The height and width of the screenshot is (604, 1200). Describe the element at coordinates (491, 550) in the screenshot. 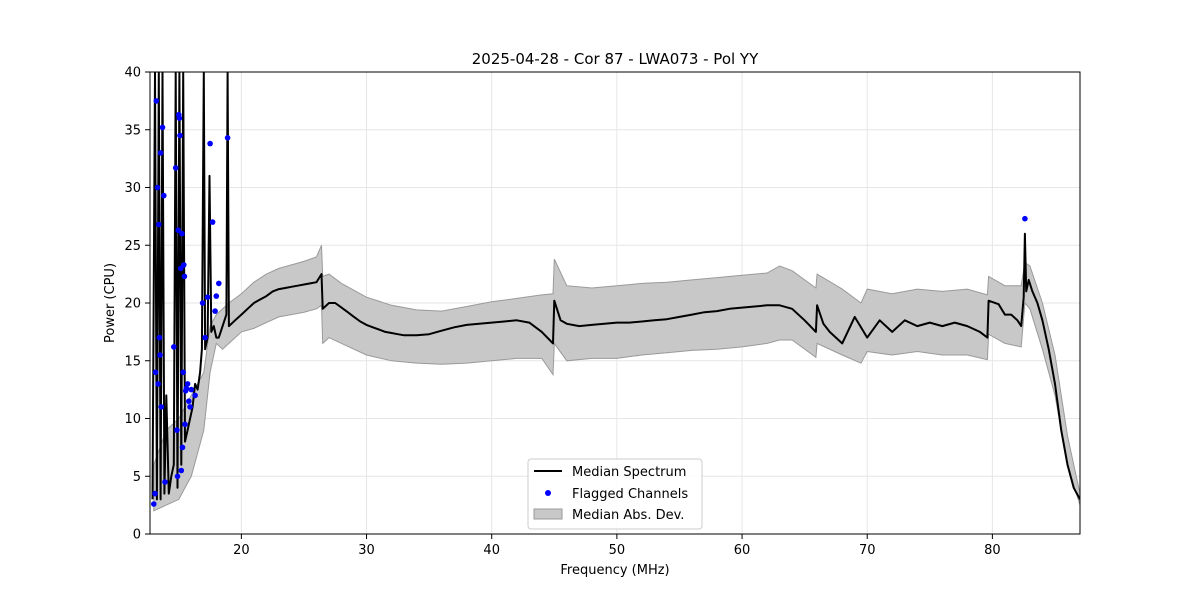

I see `x-tick-label: 40` at that location.